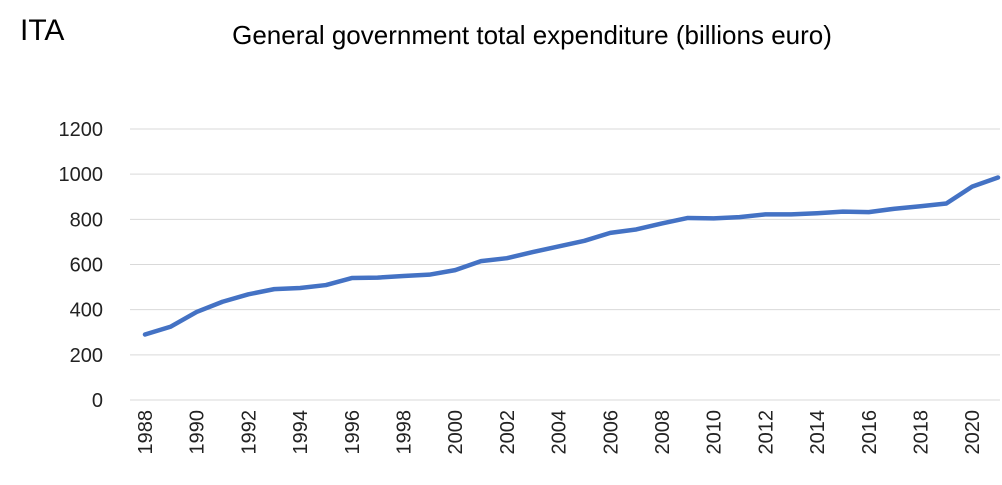 This screenshot has height=485, width=1002. I want to click on x-tick-label: 2010, so click(715, 432).